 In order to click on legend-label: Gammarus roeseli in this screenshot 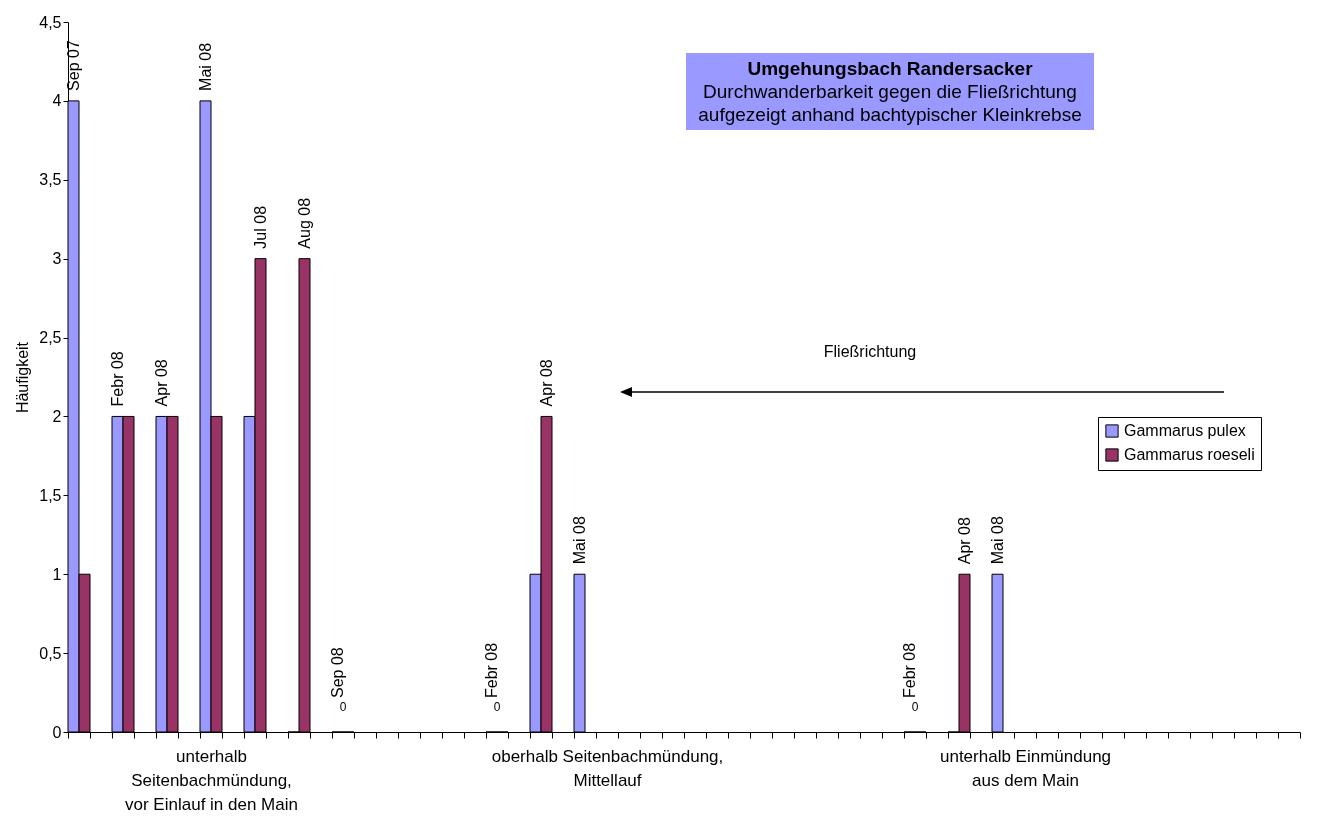, I will do `click(1189, 454)`.